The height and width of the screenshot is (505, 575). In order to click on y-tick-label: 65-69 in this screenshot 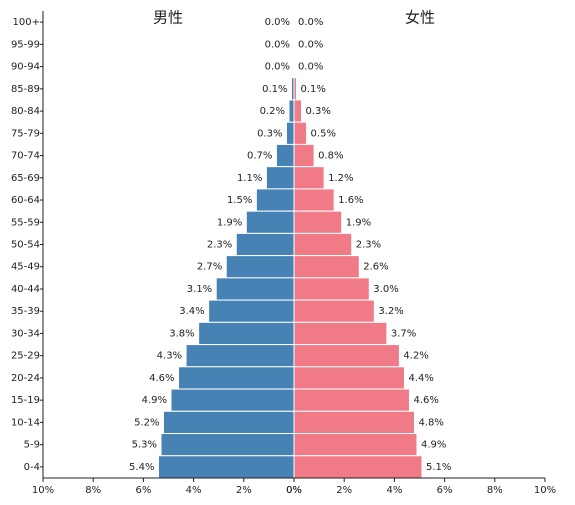, I will do `click(25, 178)`.